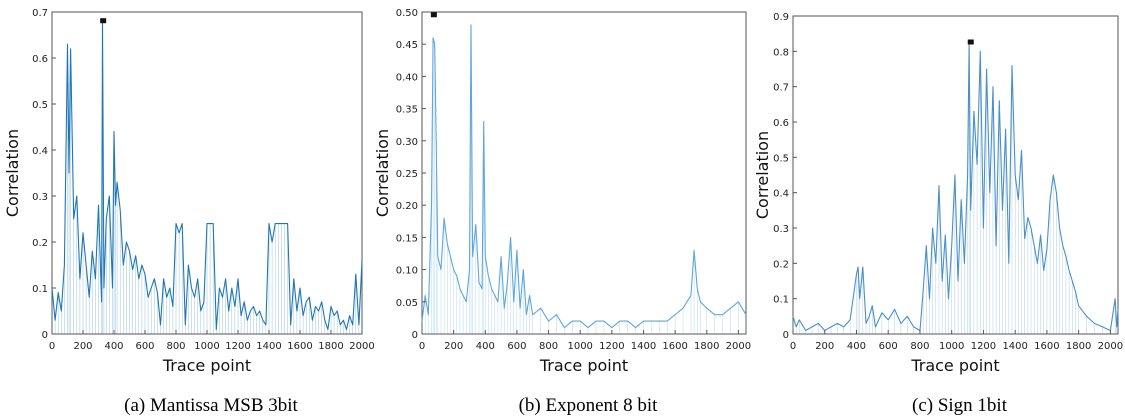  I want to click on y-tick-label: 0.10, so click(407, 271).